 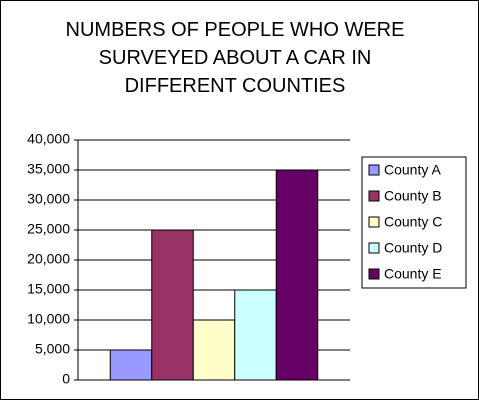 What do you see at coordinates (48, 199) in the screenshot?
I see `y-tick-label: 30,000` at bounding box center [48, 199].